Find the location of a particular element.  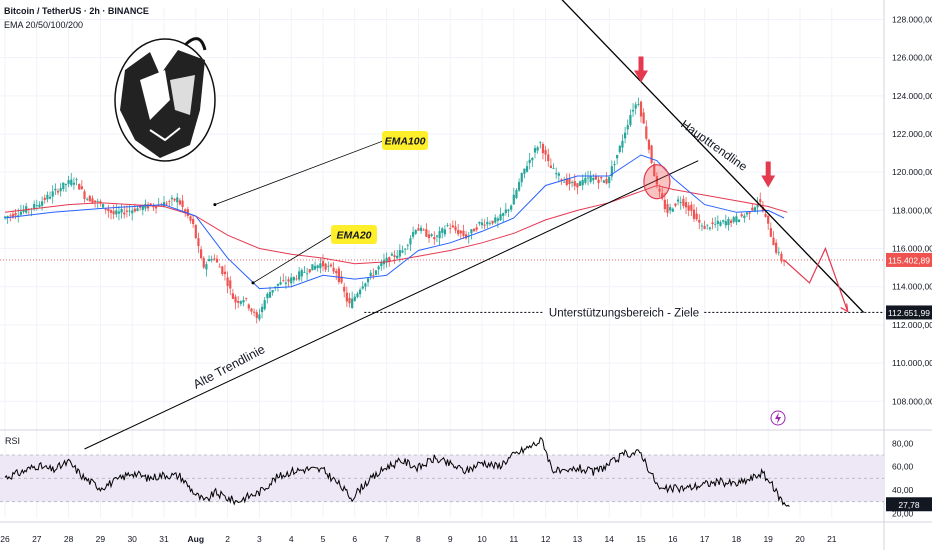

time-tick-label: 2 is located at coordinates (227, 539).